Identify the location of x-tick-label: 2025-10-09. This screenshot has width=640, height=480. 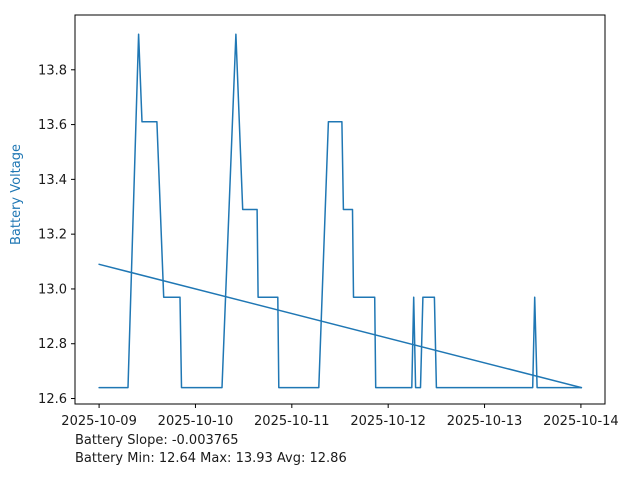
(99, 421).